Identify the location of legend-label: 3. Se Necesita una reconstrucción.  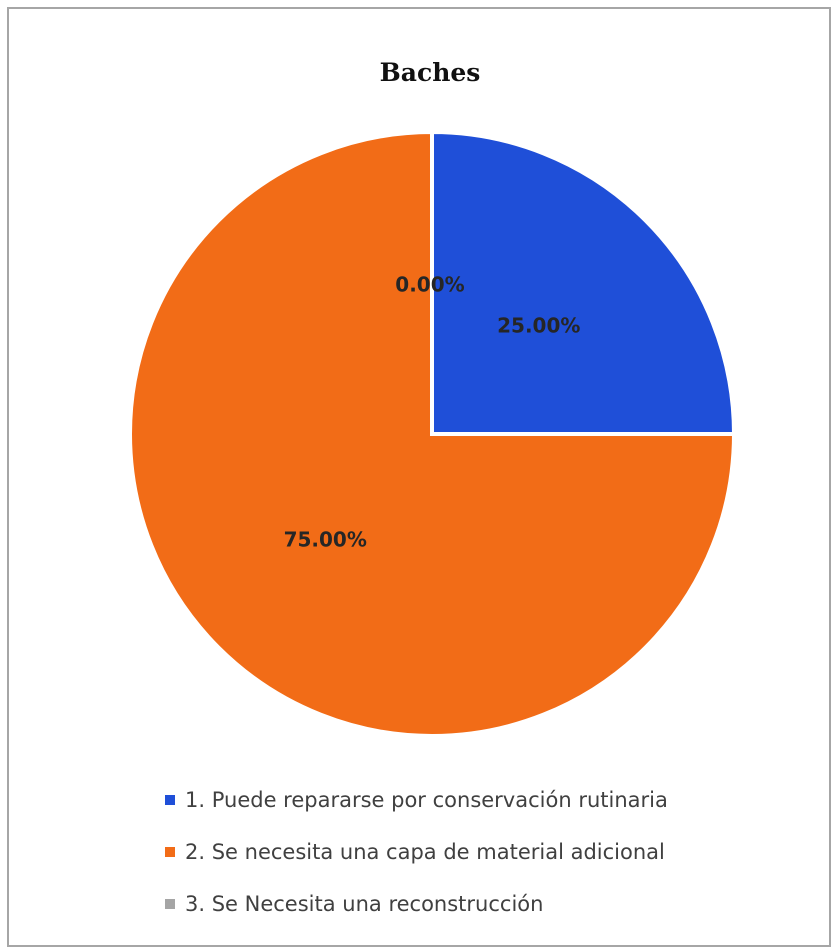
(364, 904).